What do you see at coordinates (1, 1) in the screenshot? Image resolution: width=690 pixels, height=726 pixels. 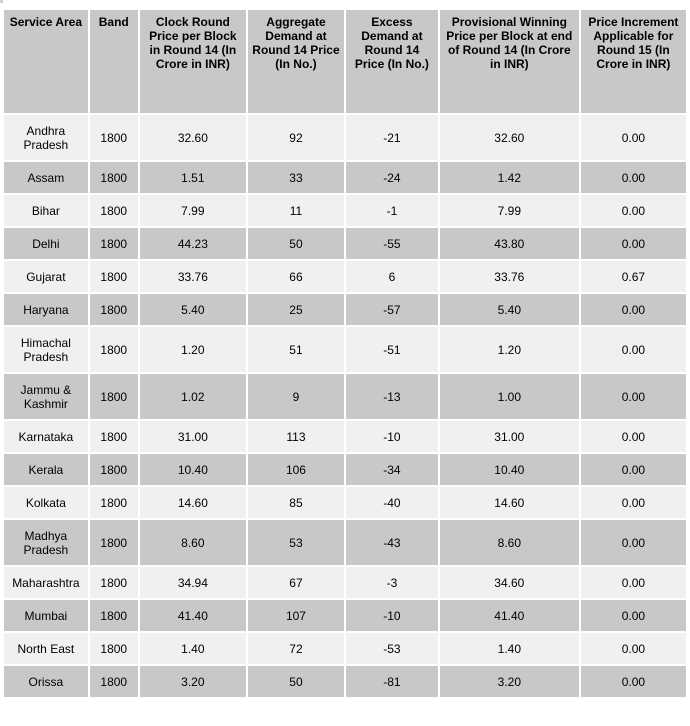 I see `corner-mark` at bounding box center [1, 1].